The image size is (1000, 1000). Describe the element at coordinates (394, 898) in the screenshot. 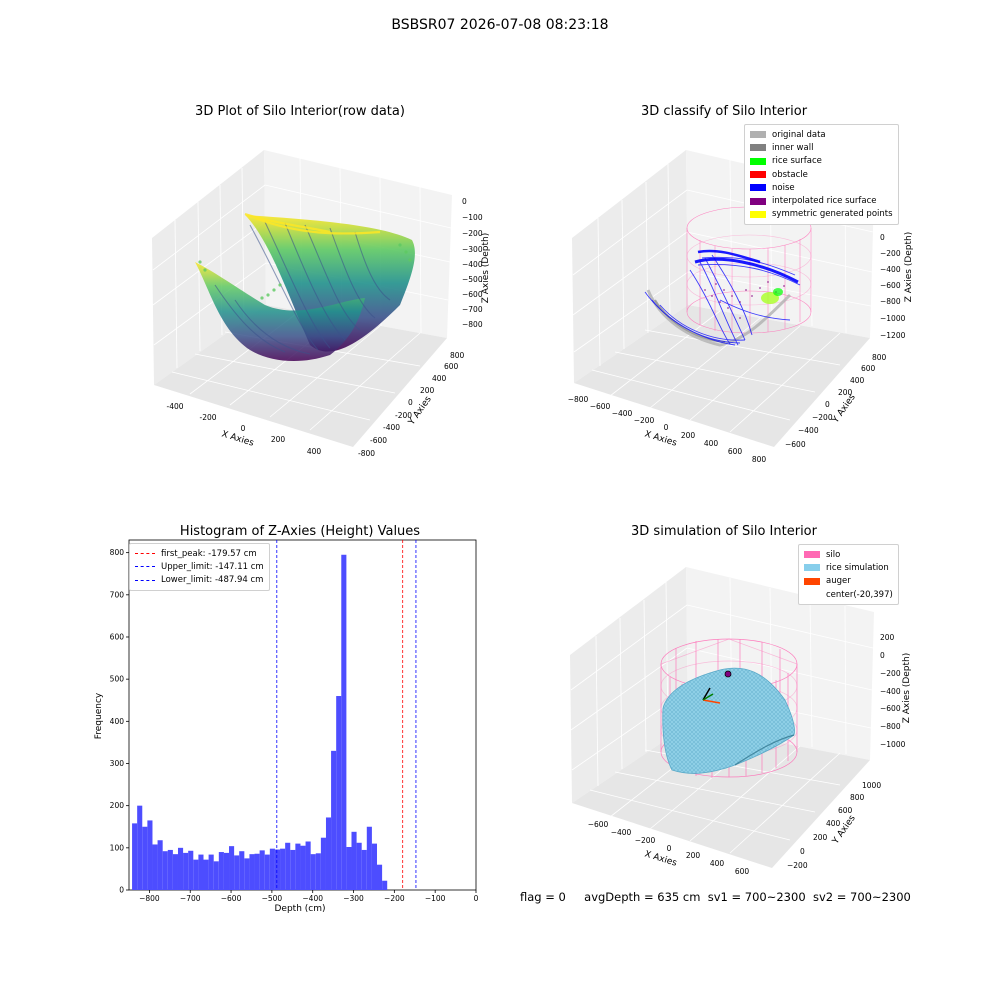

I see `histogram-x-tick-label: −200` at that location.